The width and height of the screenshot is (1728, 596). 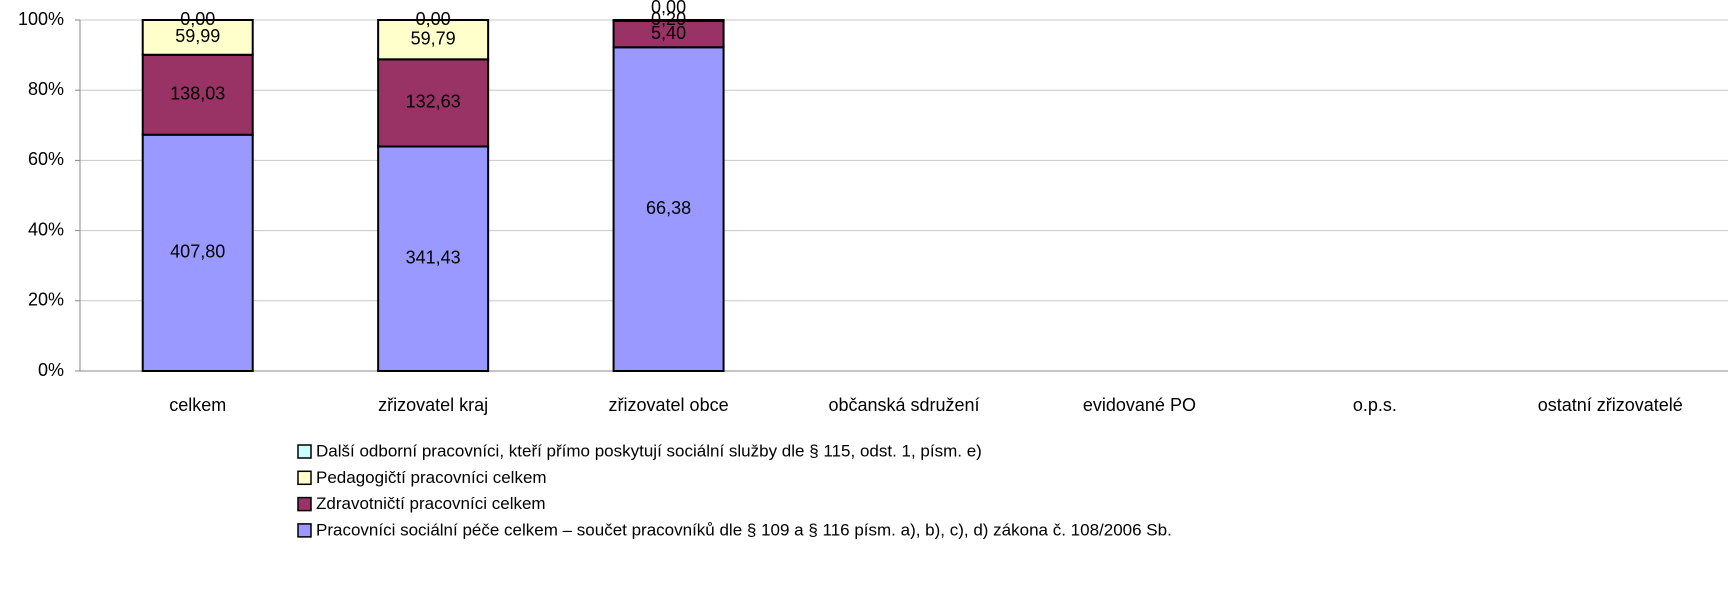 What do you see at coordinates (669, 405) in the screenshot?
I see `x-tick-label: zřizovatel obce` at bounding box center [669, 405].